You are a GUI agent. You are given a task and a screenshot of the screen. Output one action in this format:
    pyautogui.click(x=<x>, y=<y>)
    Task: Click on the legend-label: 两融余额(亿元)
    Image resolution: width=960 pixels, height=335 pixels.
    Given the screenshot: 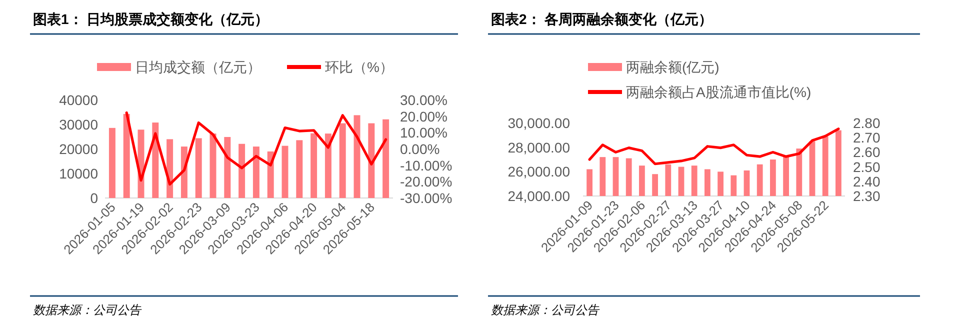 What is the action you would take?
    pyautogui.click(x=673, y=67)
    